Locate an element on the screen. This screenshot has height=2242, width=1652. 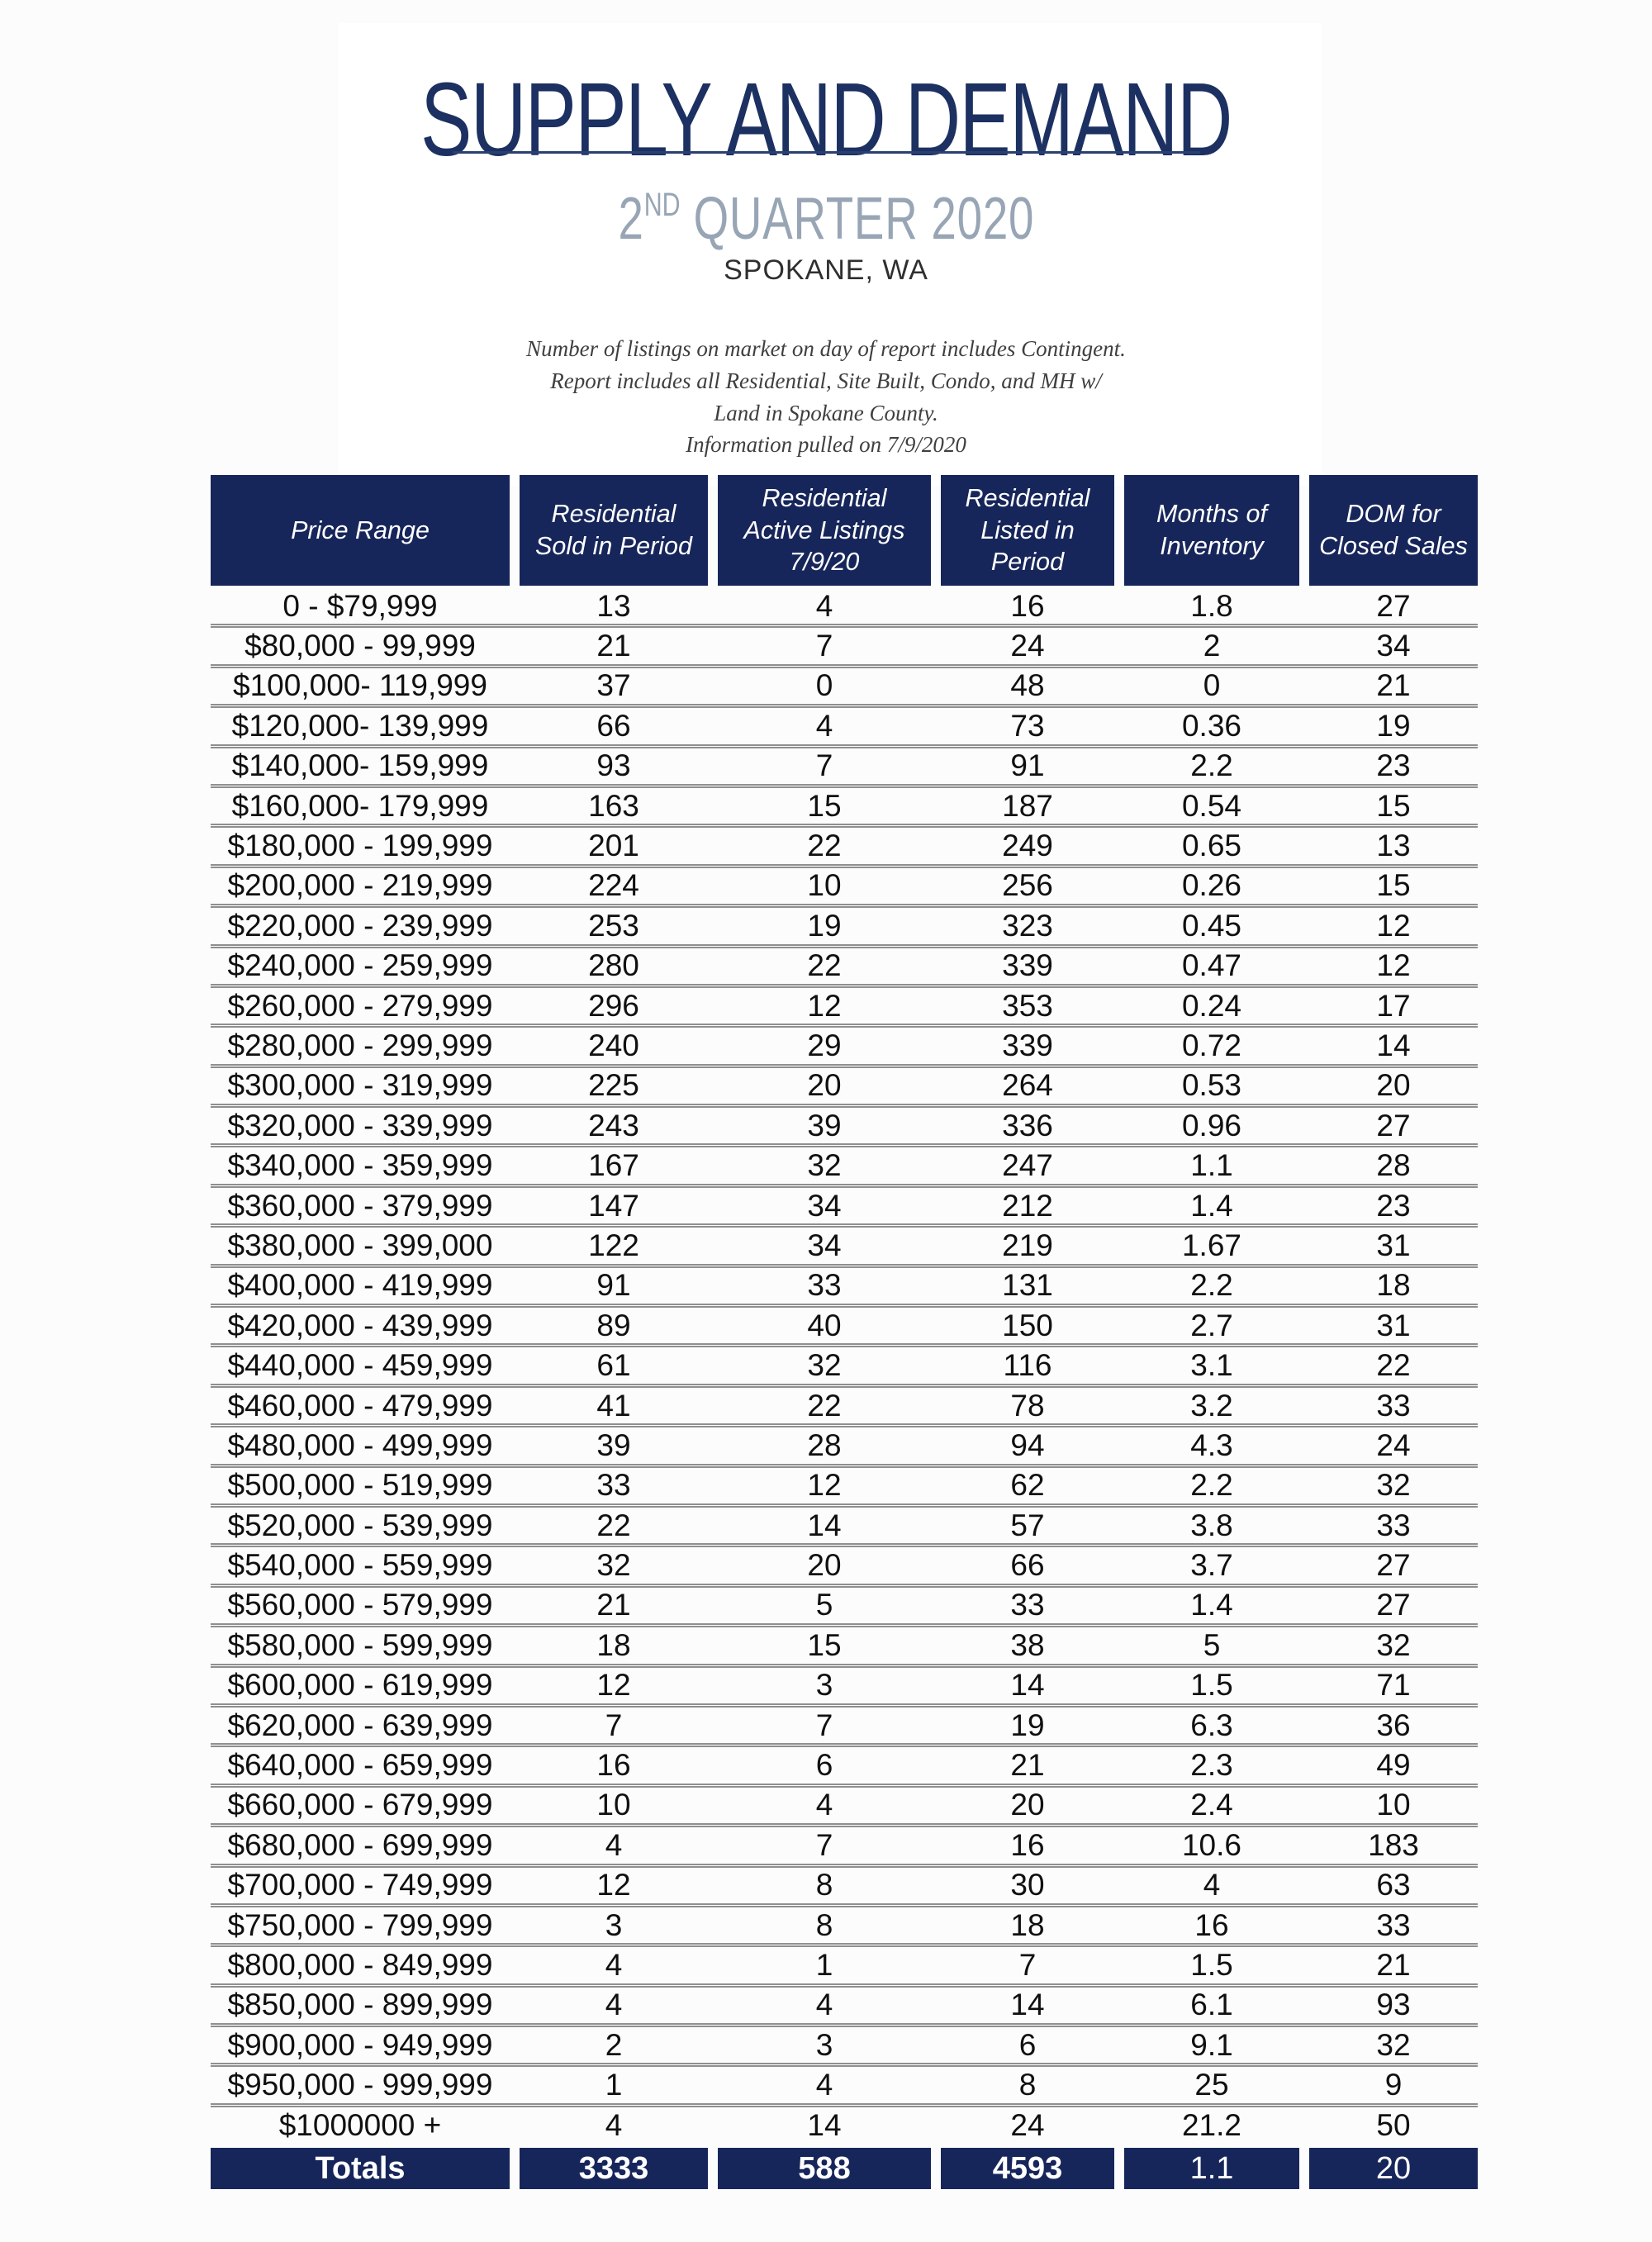
sold-in-period-cell: 296 is located at coordinates (613, 1005).